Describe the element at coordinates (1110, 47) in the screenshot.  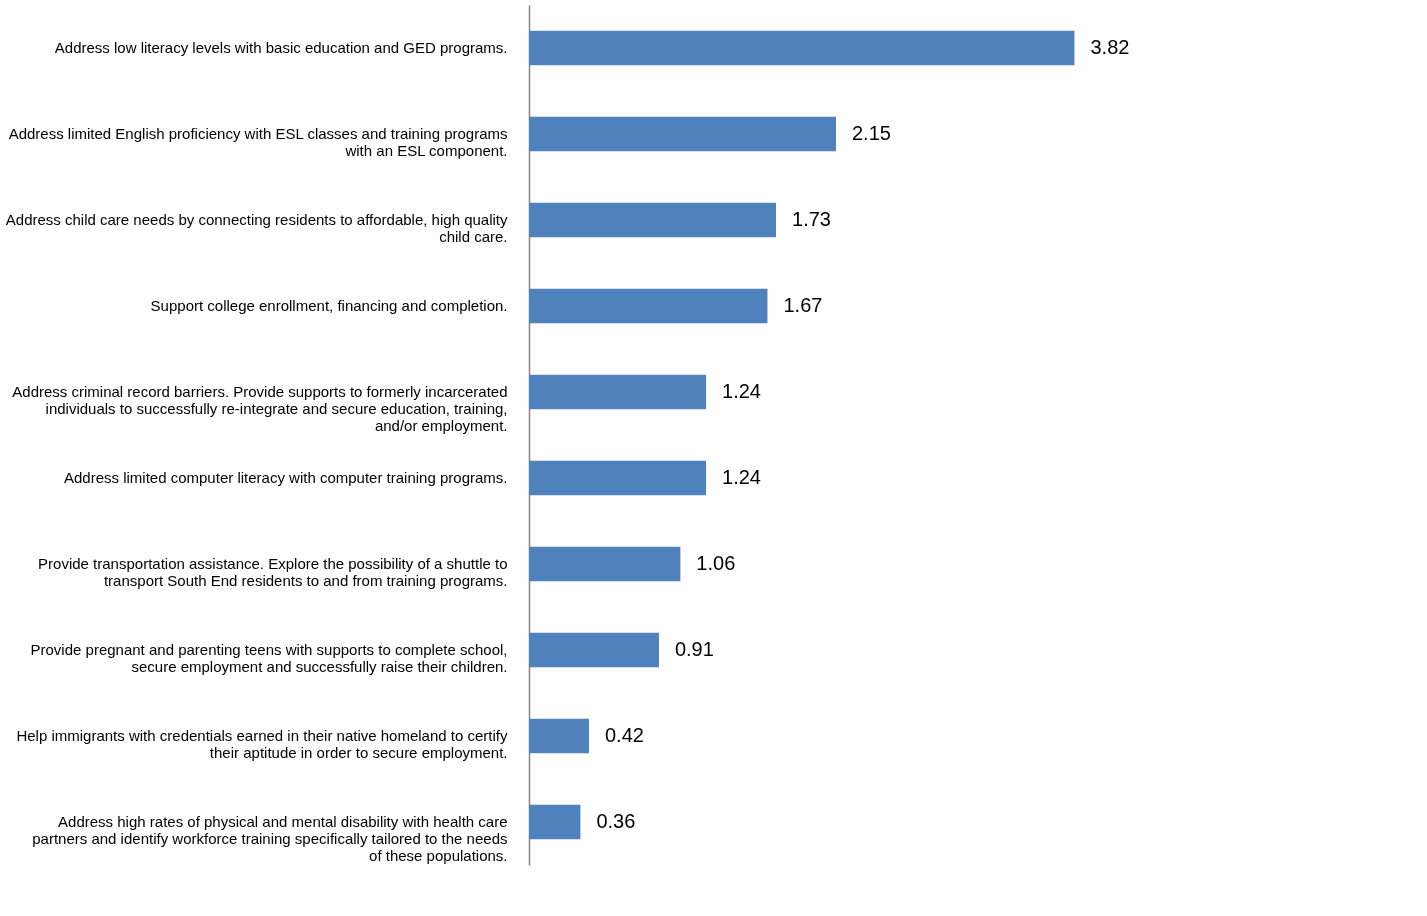
I see `data-label: 3.82` at that location.